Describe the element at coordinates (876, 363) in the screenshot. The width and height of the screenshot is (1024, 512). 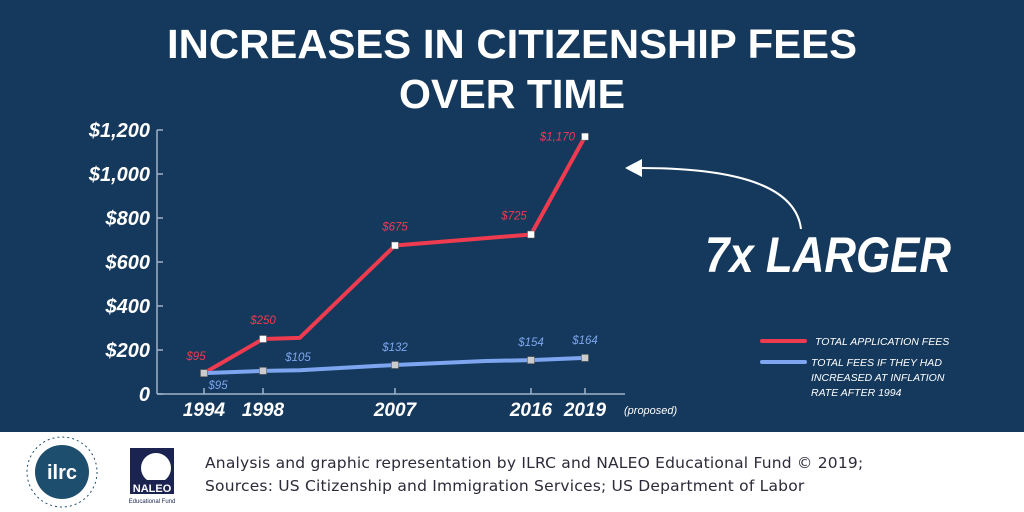
I see `legend-label: TOTAL FEES IF THEY HAD` at that location.